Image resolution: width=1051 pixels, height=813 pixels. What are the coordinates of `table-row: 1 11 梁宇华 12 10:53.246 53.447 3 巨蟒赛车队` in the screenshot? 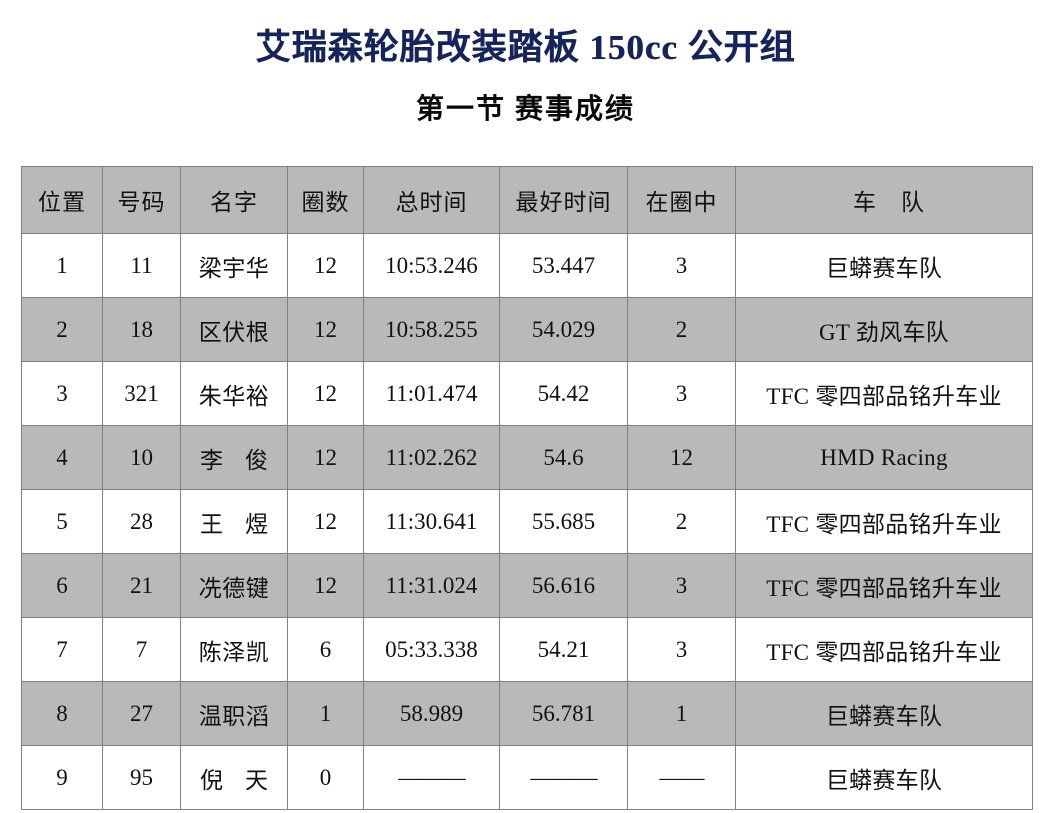 It's located at (527, 265).